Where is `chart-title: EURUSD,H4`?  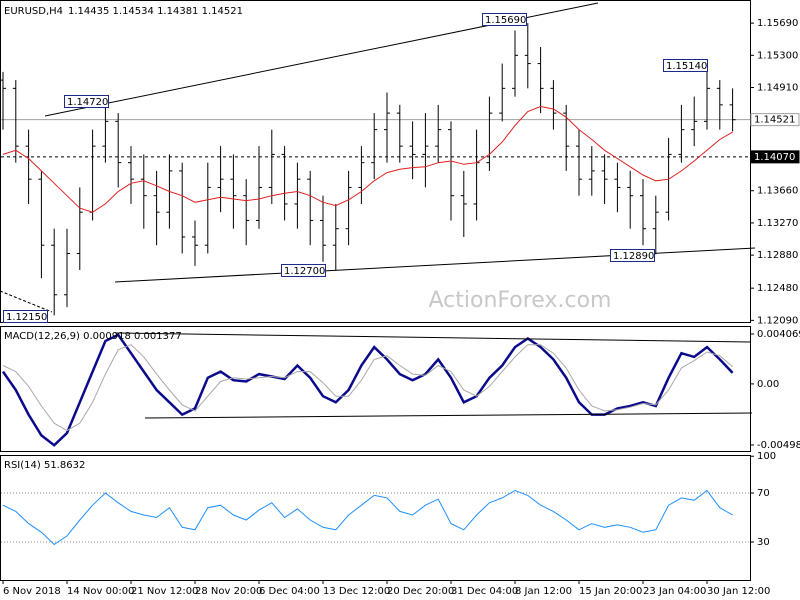 chart-title: EURUSD,H4 is located at coordinates (33, 11).